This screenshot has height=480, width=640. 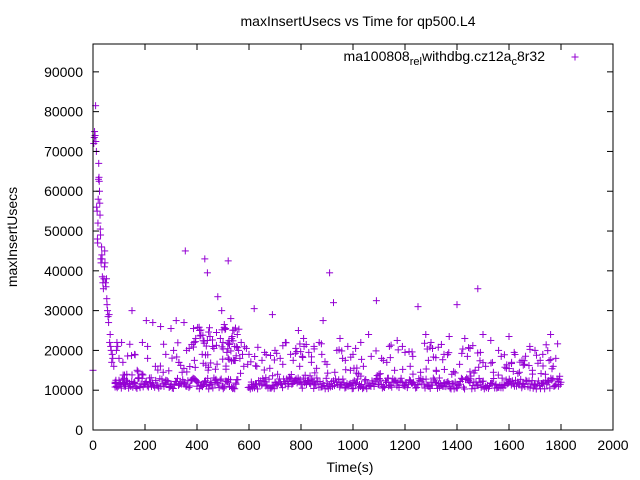 What do you see at coordinates (445, 58) in the screenshot?
I see `legend-label: ma100808relwithdbg.cz12ac8r32` at bounding box center [445, 58].